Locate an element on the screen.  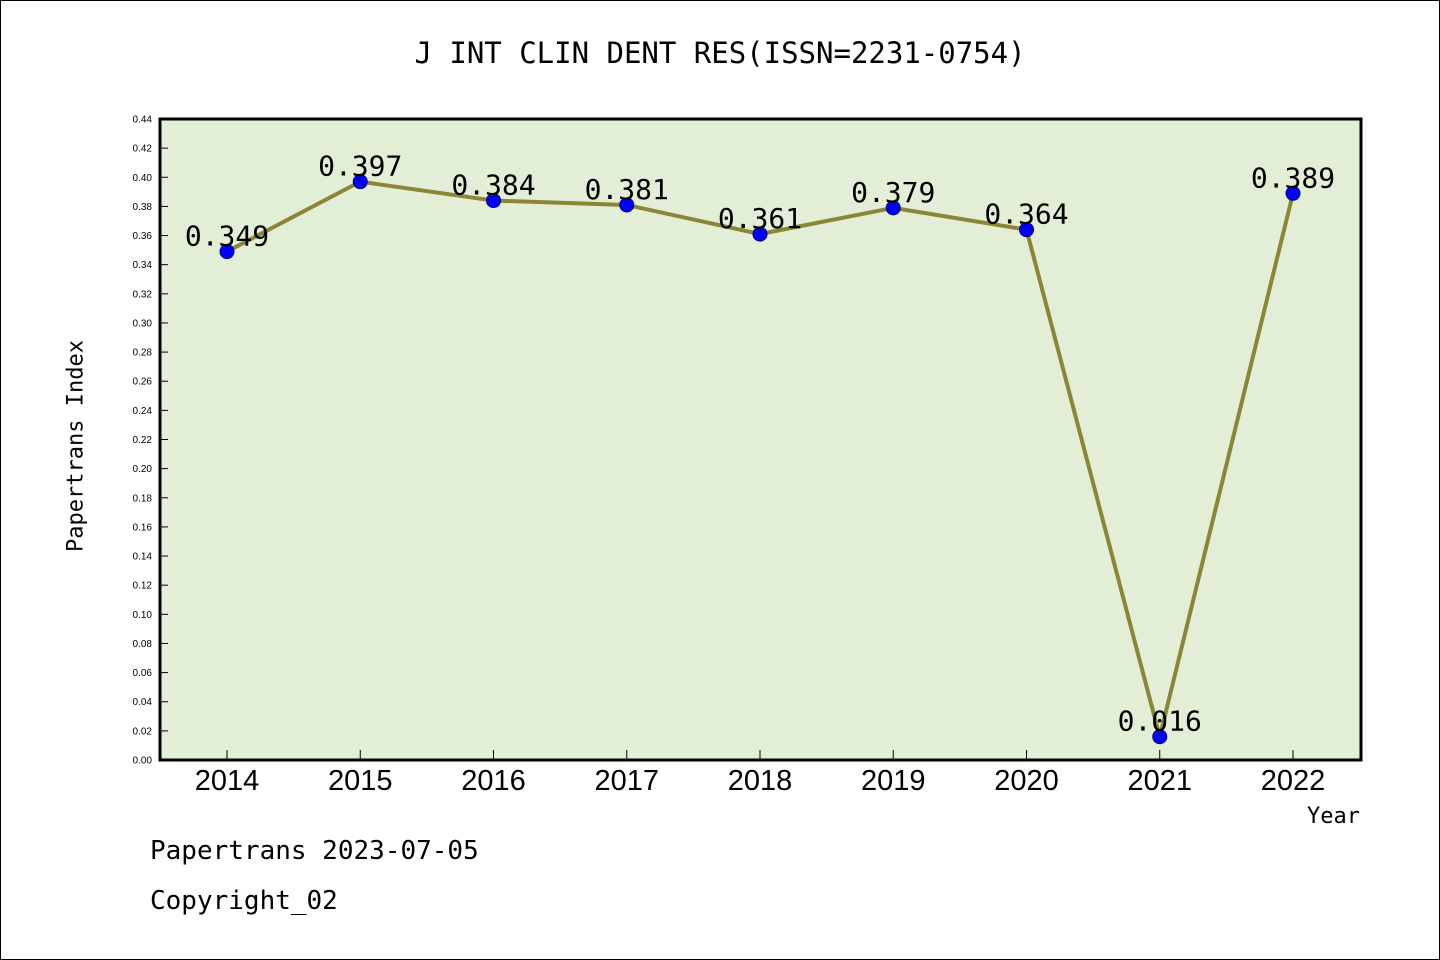
y-tick-label: 0.24 is located at coordinates (143, 411).